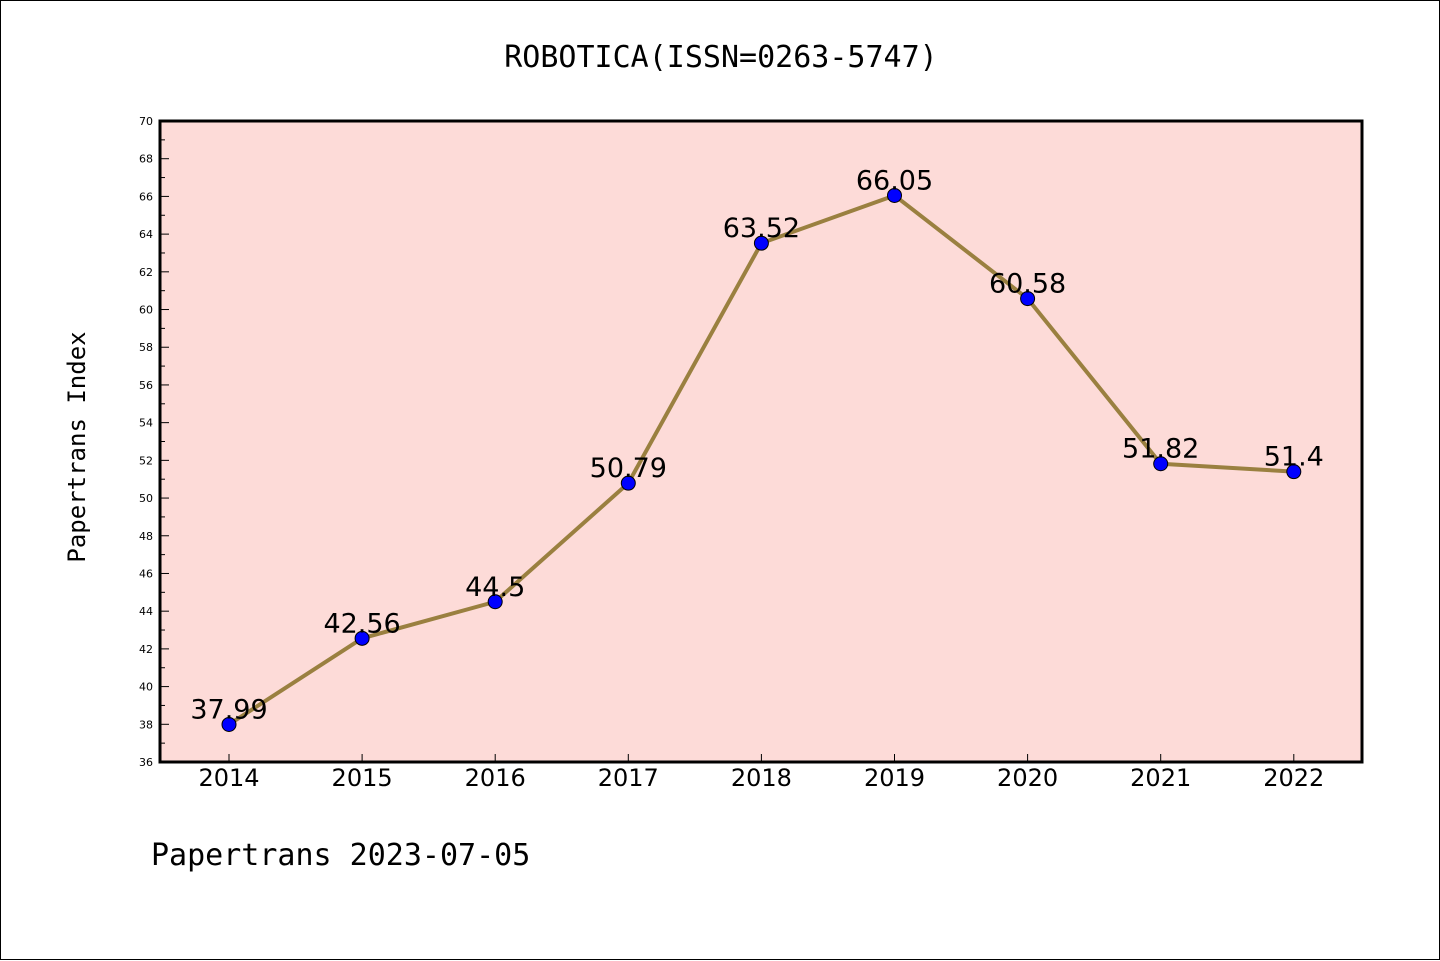  Describe the element at coordinates (894, 180) in the screenshot. I see `data-label: 66.05` at that location.